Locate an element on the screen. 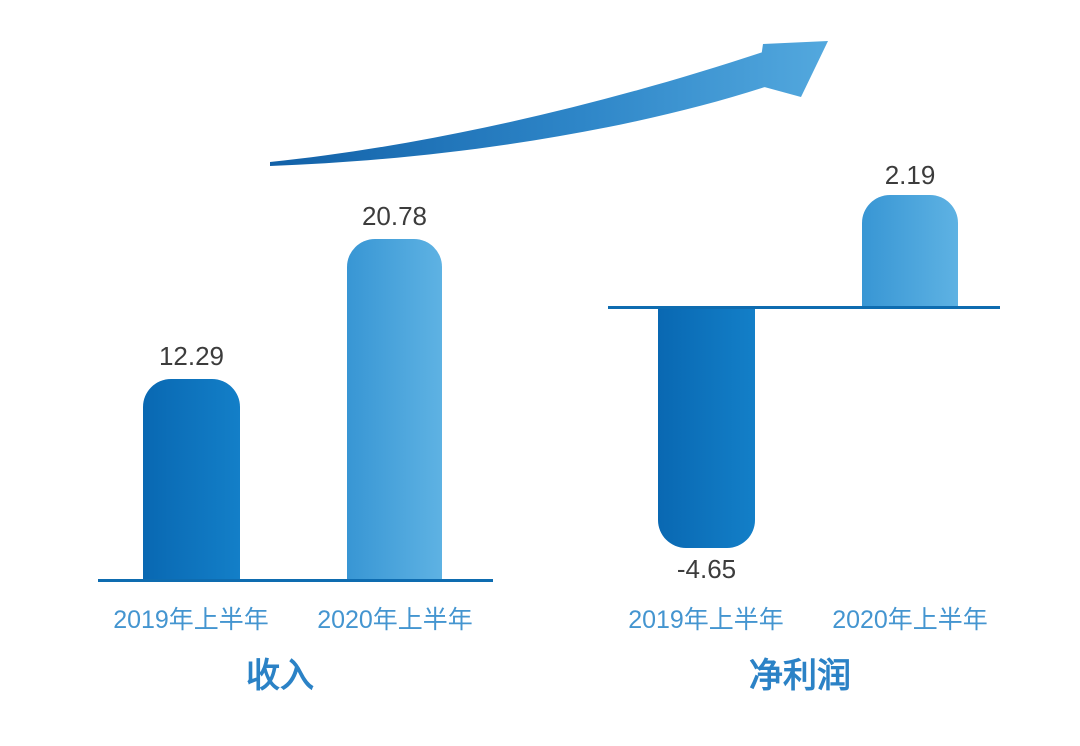 Image resolution: width=1080 pixels, height=746 pixels. bar-revenue-2019 is located at coordinates (191, 480).